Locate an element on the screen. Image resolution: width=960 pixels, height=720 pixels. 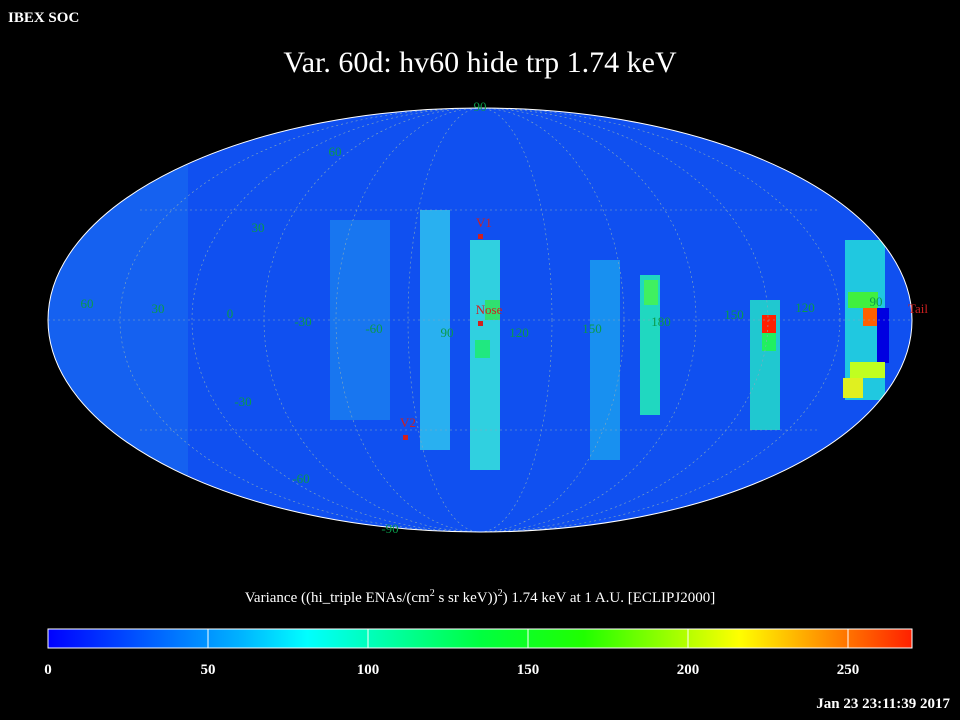
colorbar-tick-label: 250 is located at coordinates (848, 670).